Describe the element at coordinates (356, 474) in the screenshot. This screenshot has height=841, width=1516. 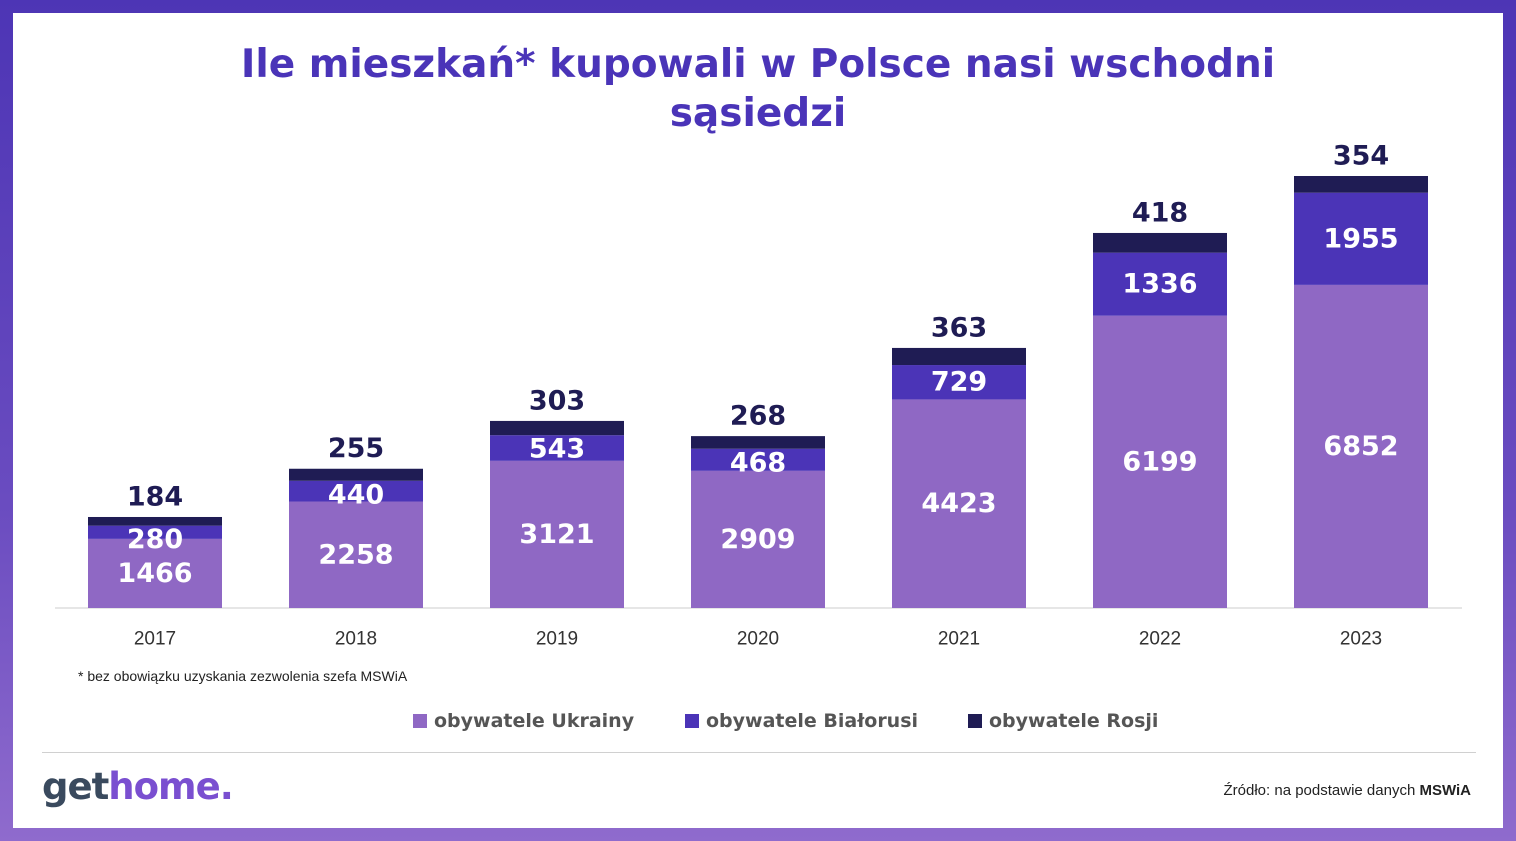
I see `bar-russia-2018` at that location.